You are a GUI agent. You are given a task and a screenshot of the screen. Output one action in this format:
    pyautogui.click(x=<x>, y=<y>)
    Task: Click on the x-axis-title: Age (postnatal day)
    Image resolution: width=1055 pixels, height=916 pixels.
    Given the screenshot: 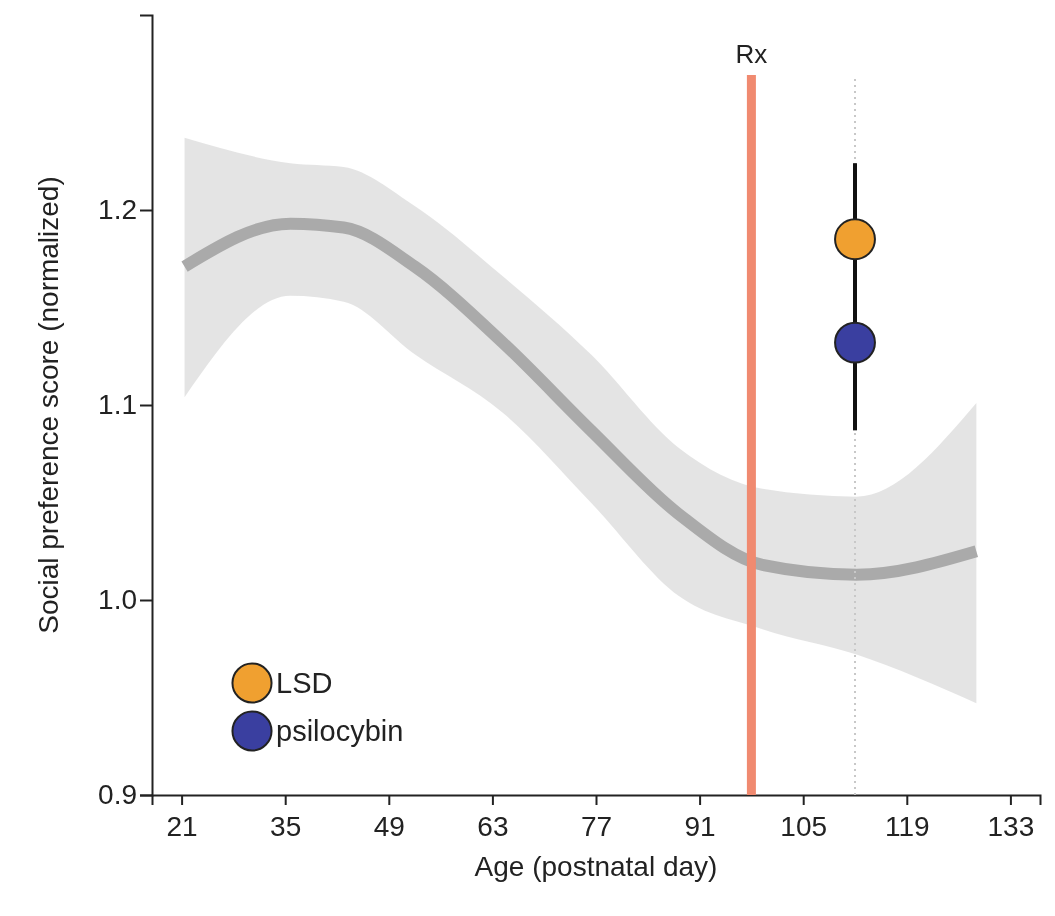 What is the action you would take?
    pyautogui.click(x=596, y=866)
    